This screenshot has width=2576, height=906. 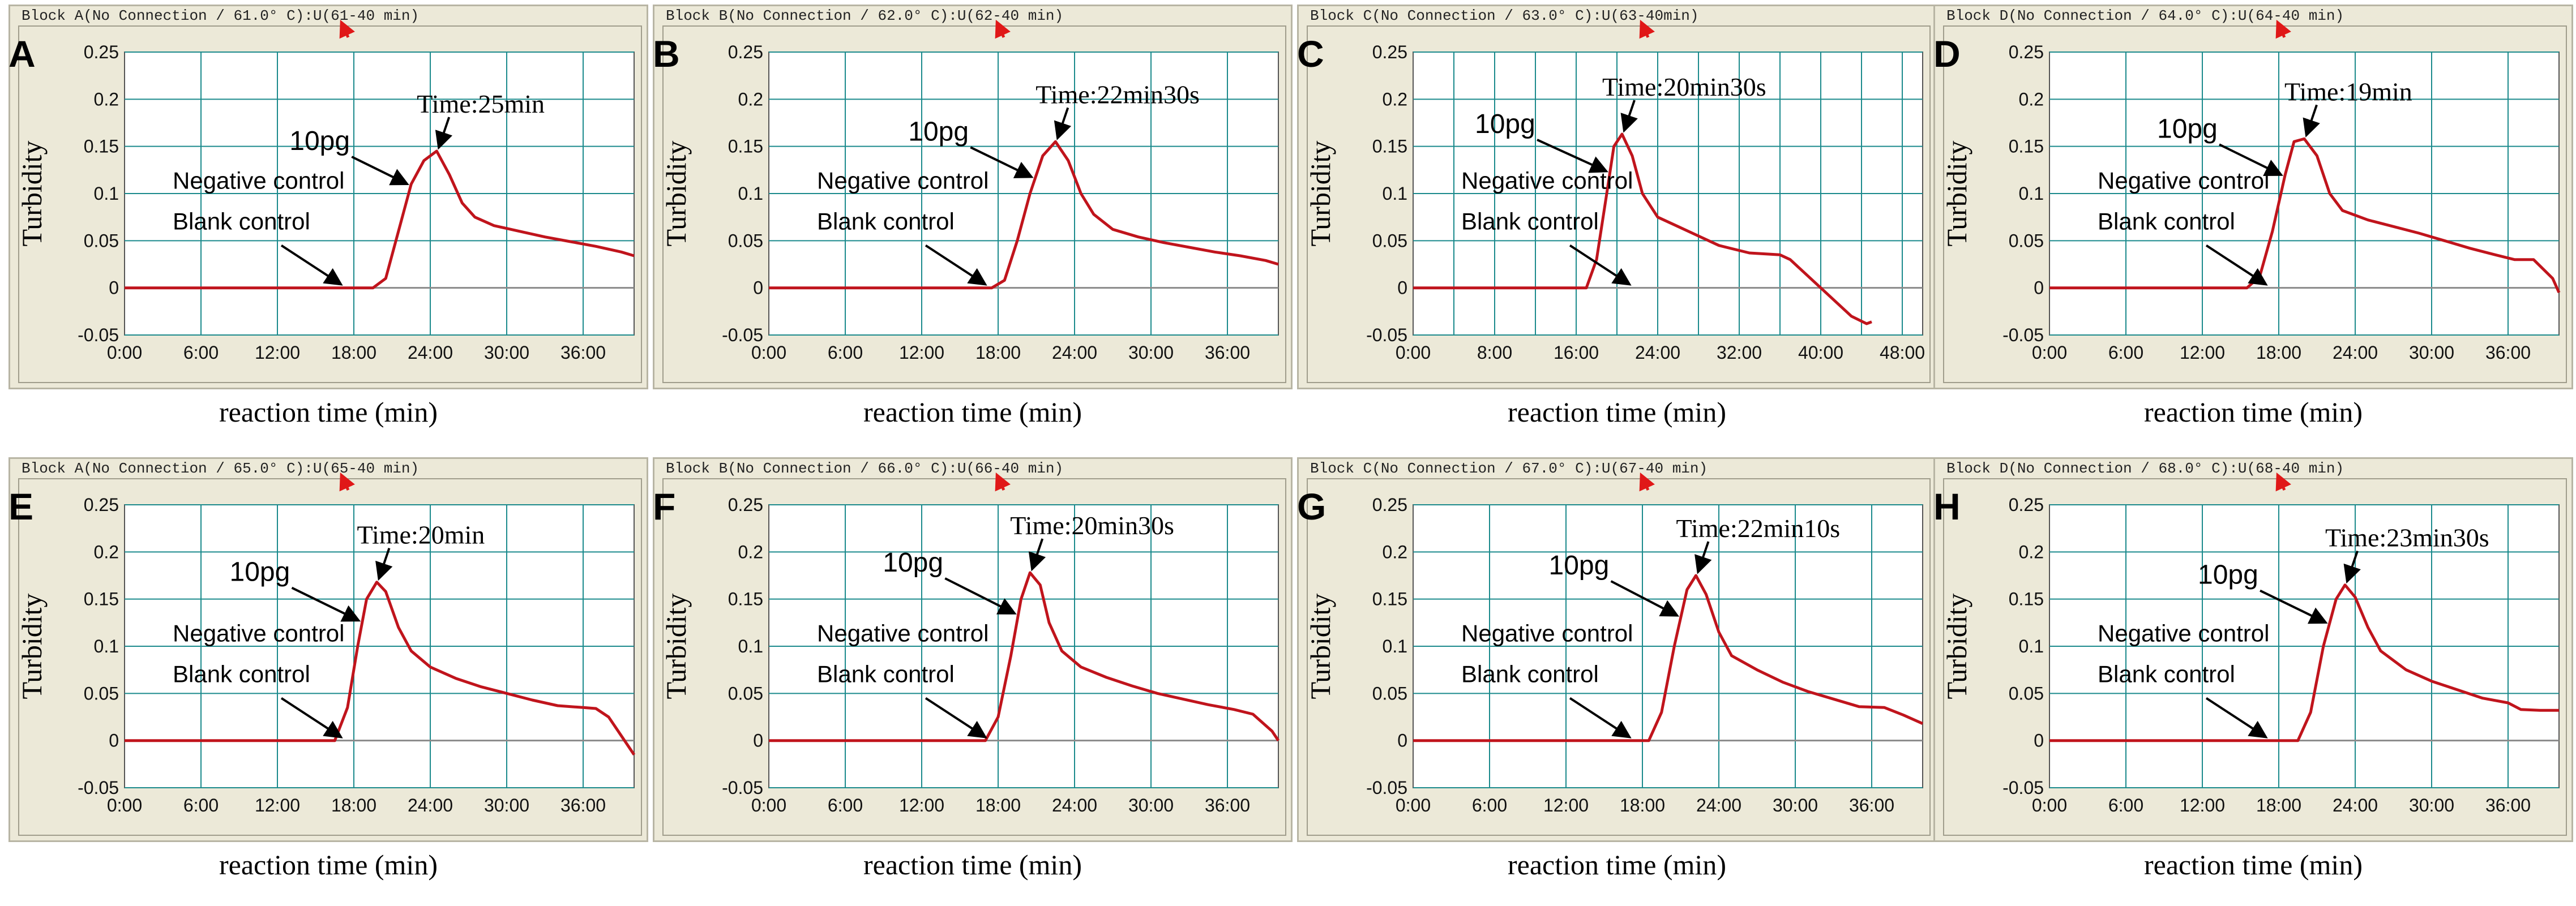 What do you see at coordinates (22, 54) in the screenshot?
I see `panel-letter: A` at bounding box center [22, 54].